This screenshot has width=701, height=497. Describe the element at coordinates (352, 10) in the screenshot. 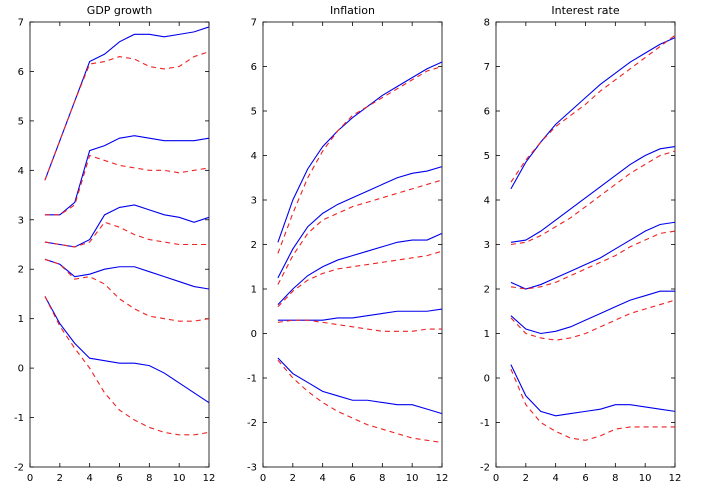

I see `chart-title: Inflation` at that location.